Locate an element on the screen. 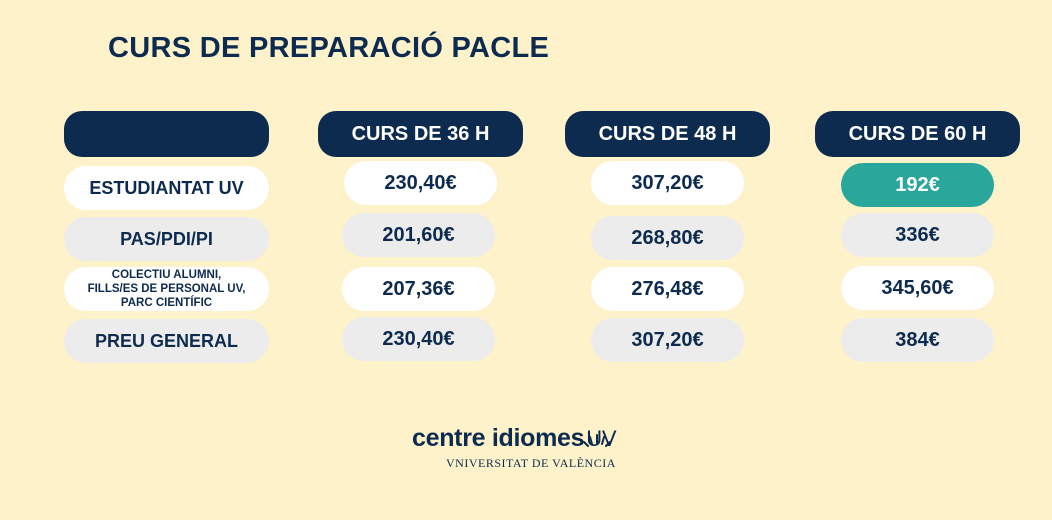  price-cell: 207,36€ is located at coordinates (418, 289).